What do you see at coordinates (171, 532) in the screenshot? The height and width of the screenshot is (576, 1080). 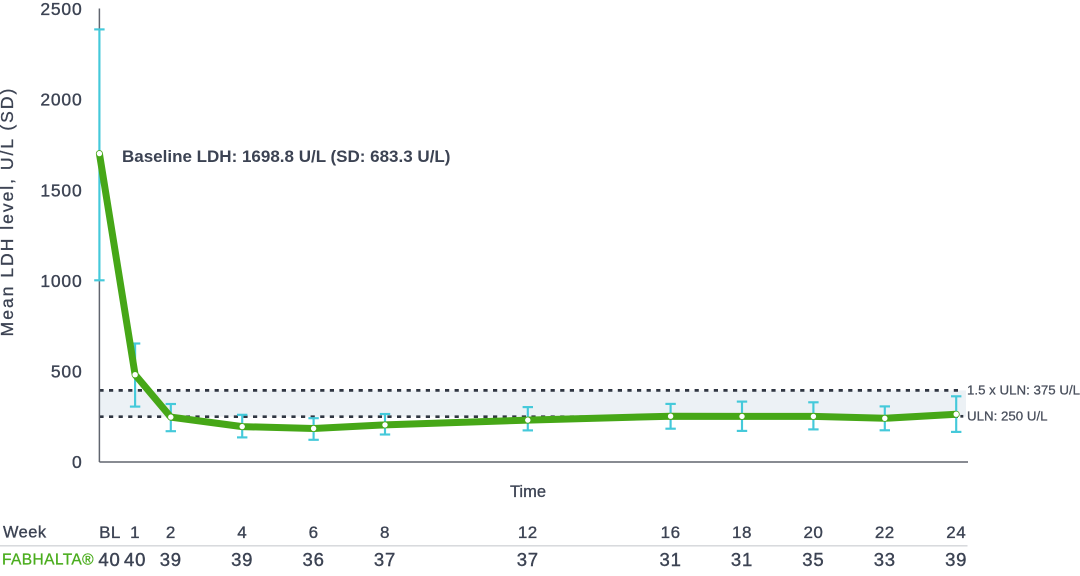 I see `svg-text: 2` at bounding box center [171, 532].